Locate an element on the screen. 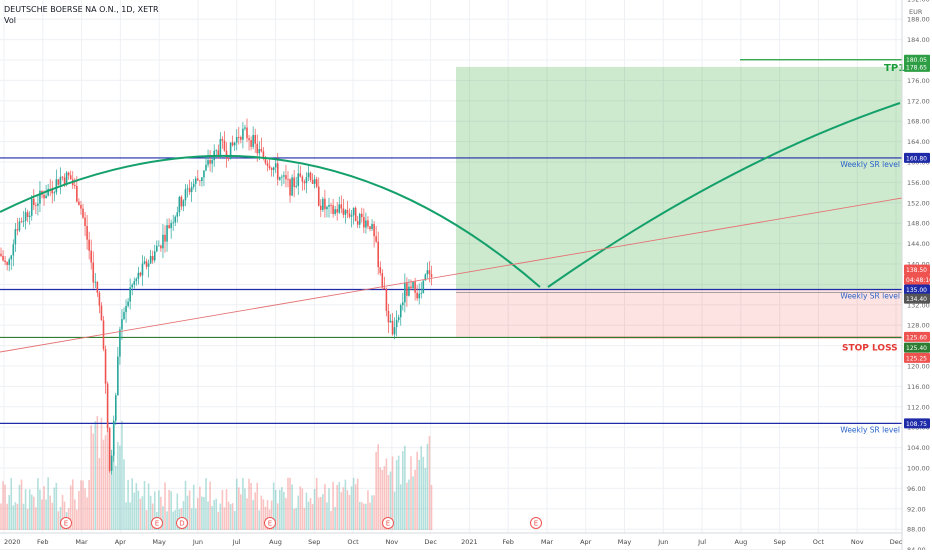  projection-curve is located at coordinates (724, 195).